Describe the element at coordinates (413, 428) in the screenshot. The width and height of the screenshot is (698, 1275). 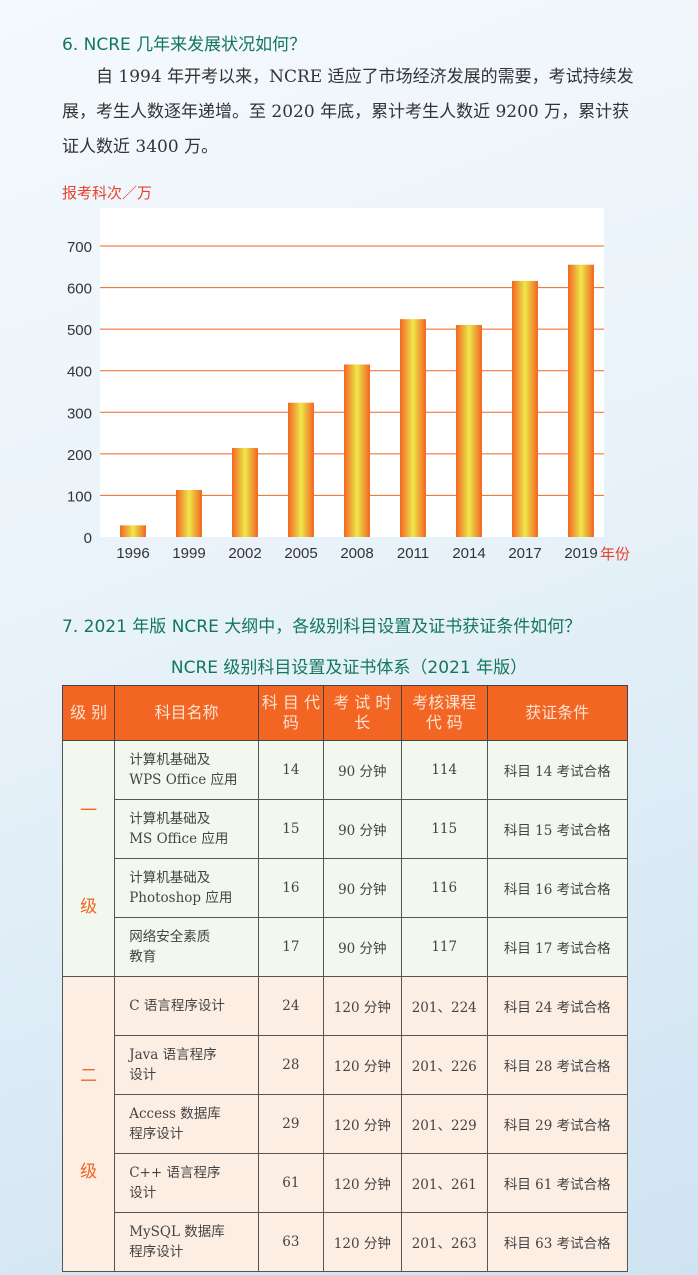
I see `bar-2011` at that location.